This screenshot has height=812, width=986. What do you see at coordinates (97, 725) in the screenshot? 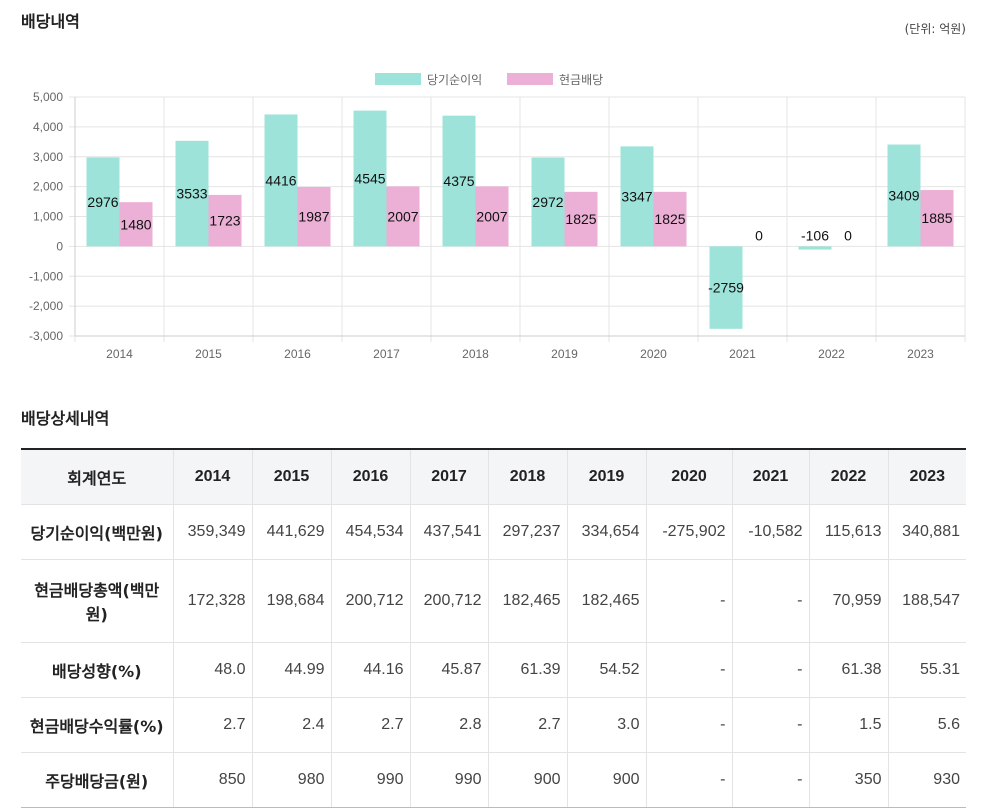
I see `row-label: 현금배당수익률(%)` at bounding box center [97, 725].